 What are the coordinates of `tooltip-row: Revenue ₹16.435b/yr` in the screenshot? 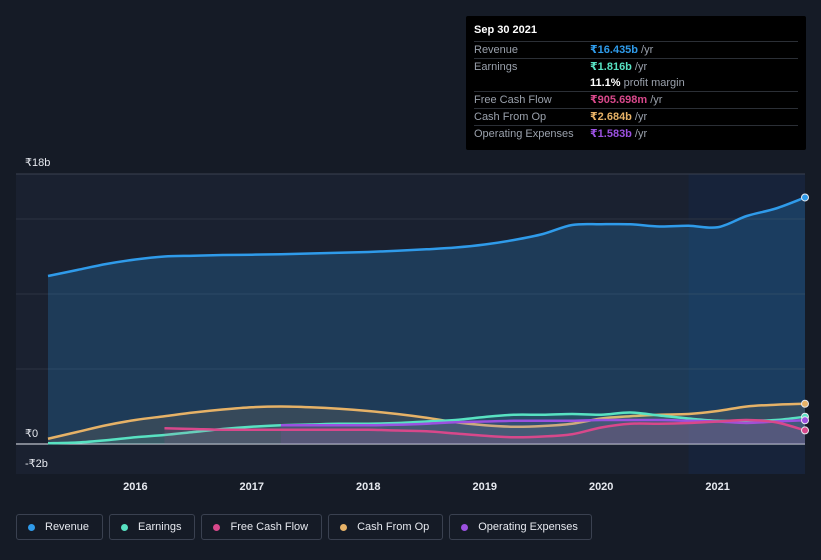 It's located at (636, 49).